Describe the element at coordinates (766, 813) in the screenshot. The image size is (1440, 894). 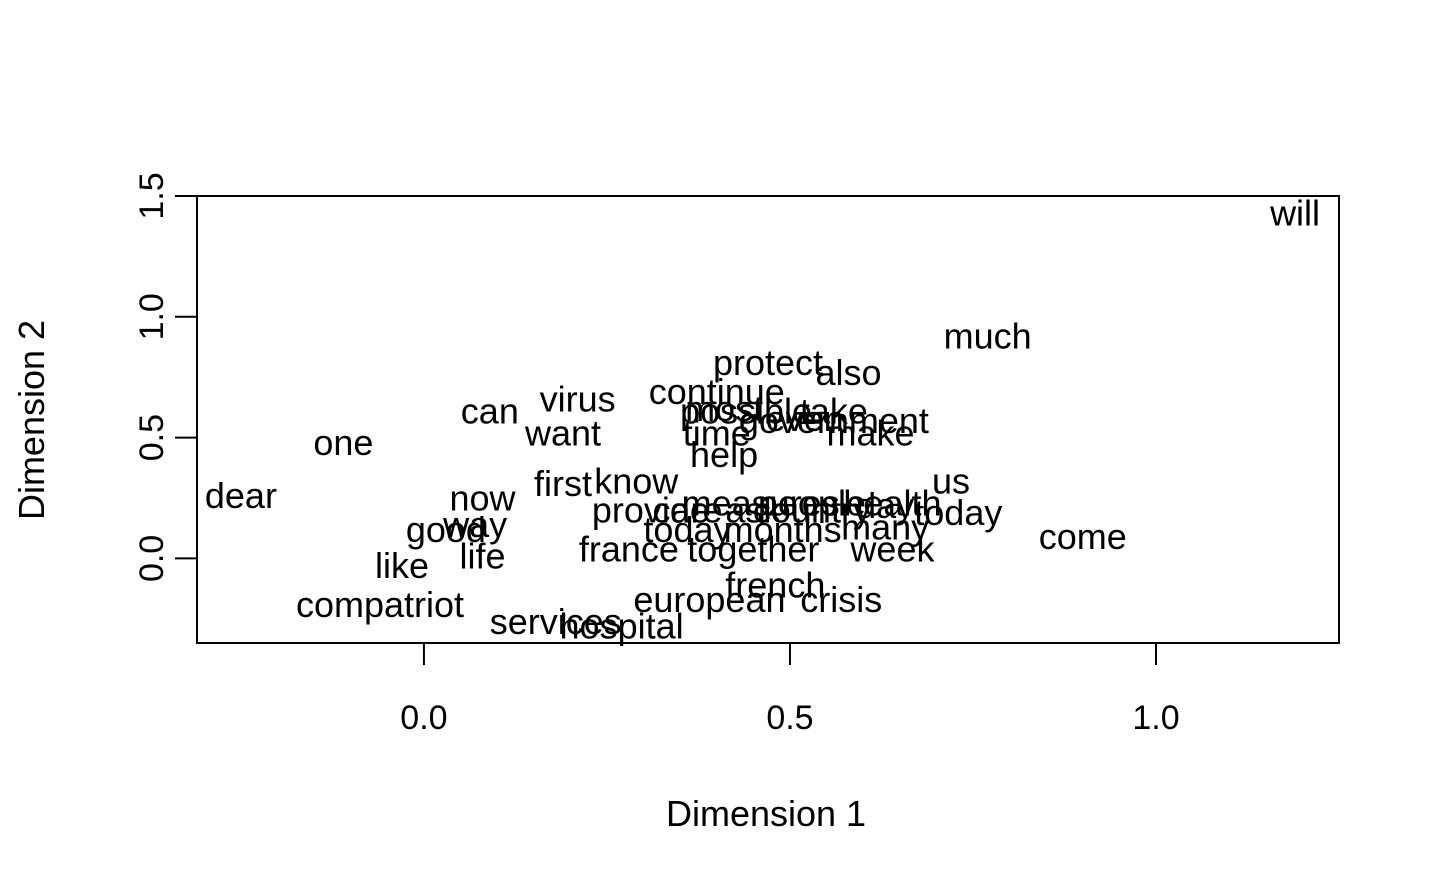
I see `x-axis-title: Dimension 1` at that location.